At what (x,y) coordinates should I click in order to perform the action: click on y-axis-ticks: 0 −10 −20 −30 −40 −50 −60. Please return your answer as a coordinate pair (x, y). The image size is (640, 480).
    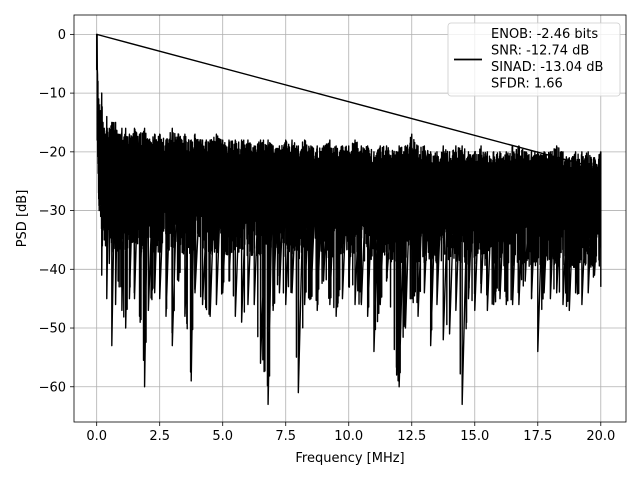
    Looking at the image, I should click on (56, 211).